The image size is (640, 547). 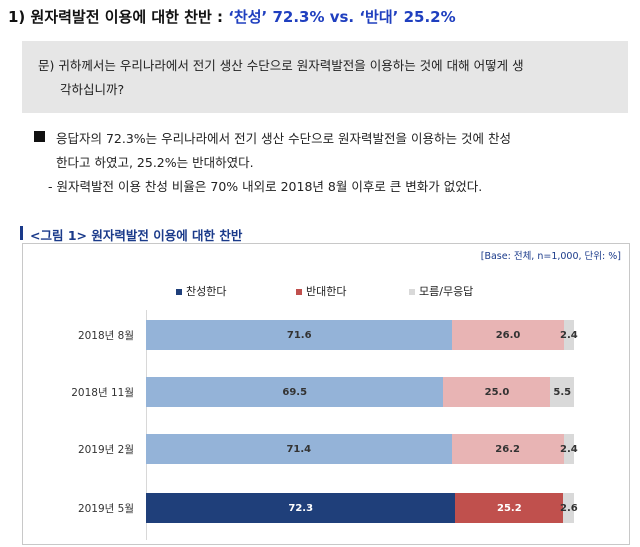 What do you see at coordinates (39, 136) in the screenshot?
I see `bullet-square-icon` at bounding box center [39, 136].